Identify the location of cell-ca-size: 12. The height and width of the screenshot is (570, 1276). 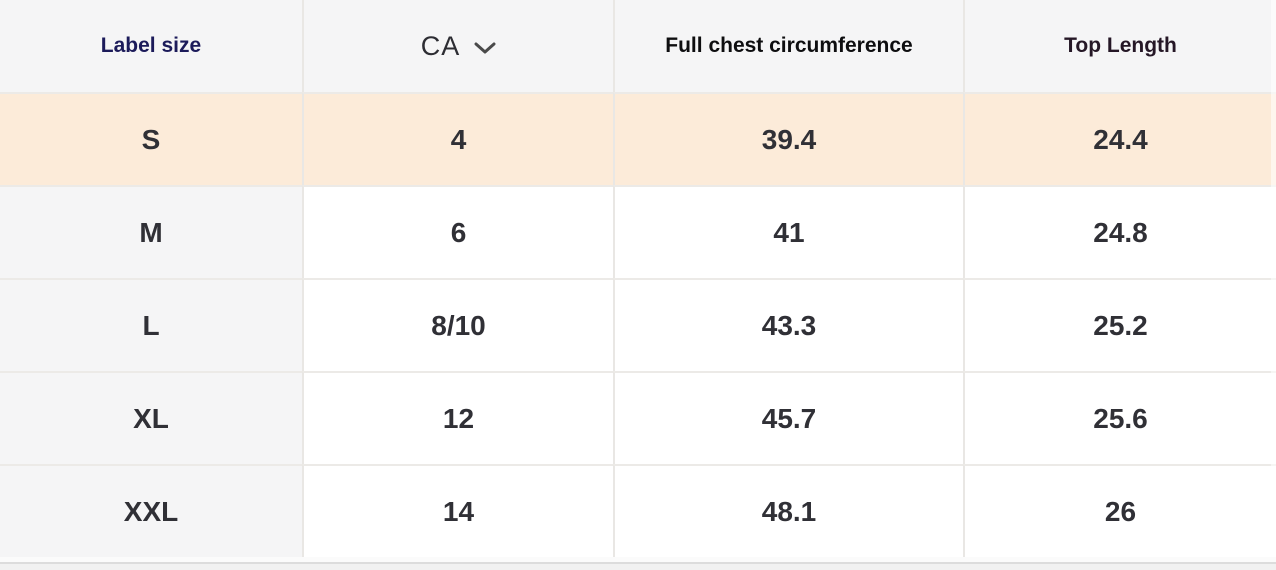
(457, 417).